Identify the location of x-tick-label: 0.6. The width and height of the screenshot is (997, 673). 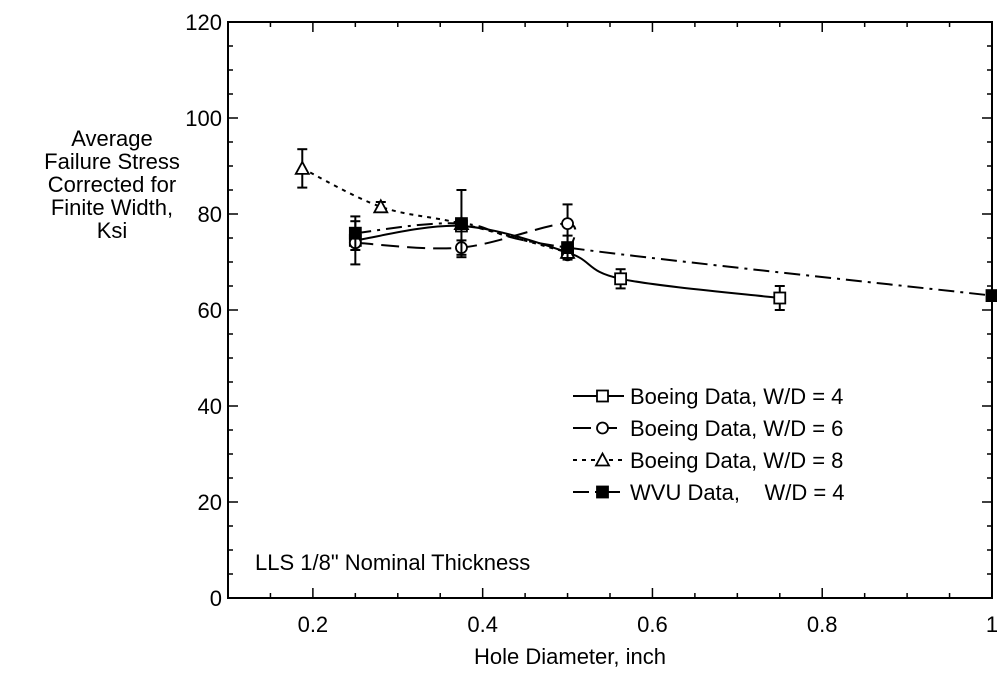
(652, 624).